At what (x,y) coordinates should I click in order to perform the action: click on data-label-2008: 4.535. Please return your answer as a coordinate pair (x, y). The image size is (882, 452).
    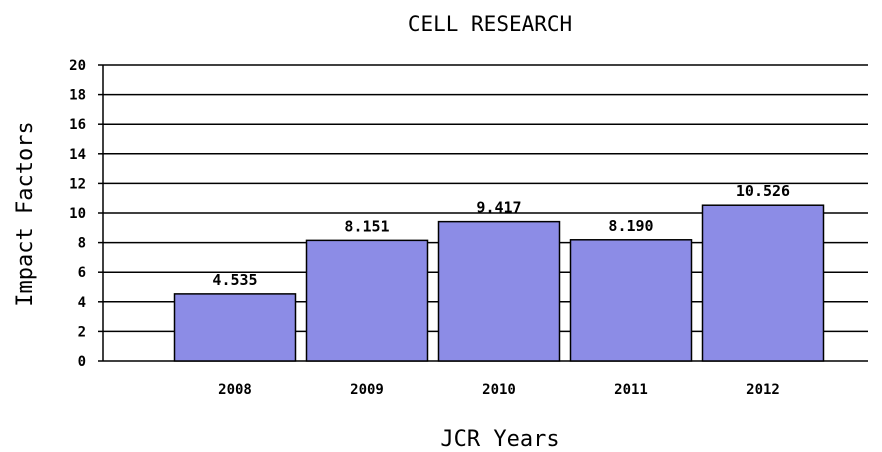
    Looking at the image, I should click on (234, 280).